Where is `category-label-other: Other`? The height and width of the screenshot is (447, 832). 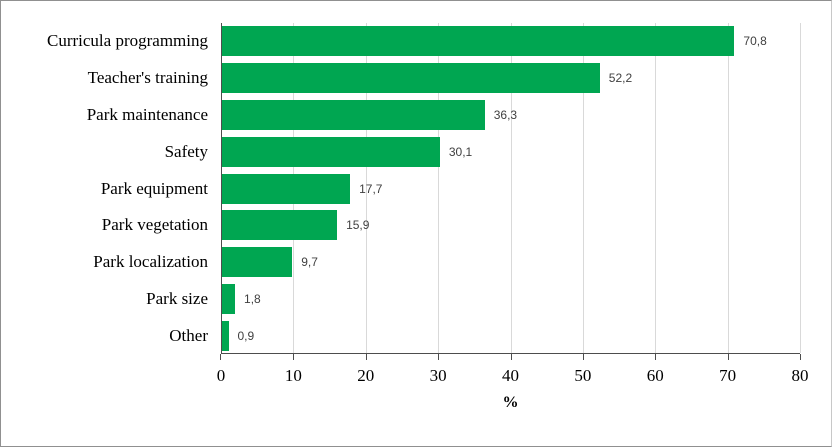
category-label-other: Other is located at coordinates (188, 335).